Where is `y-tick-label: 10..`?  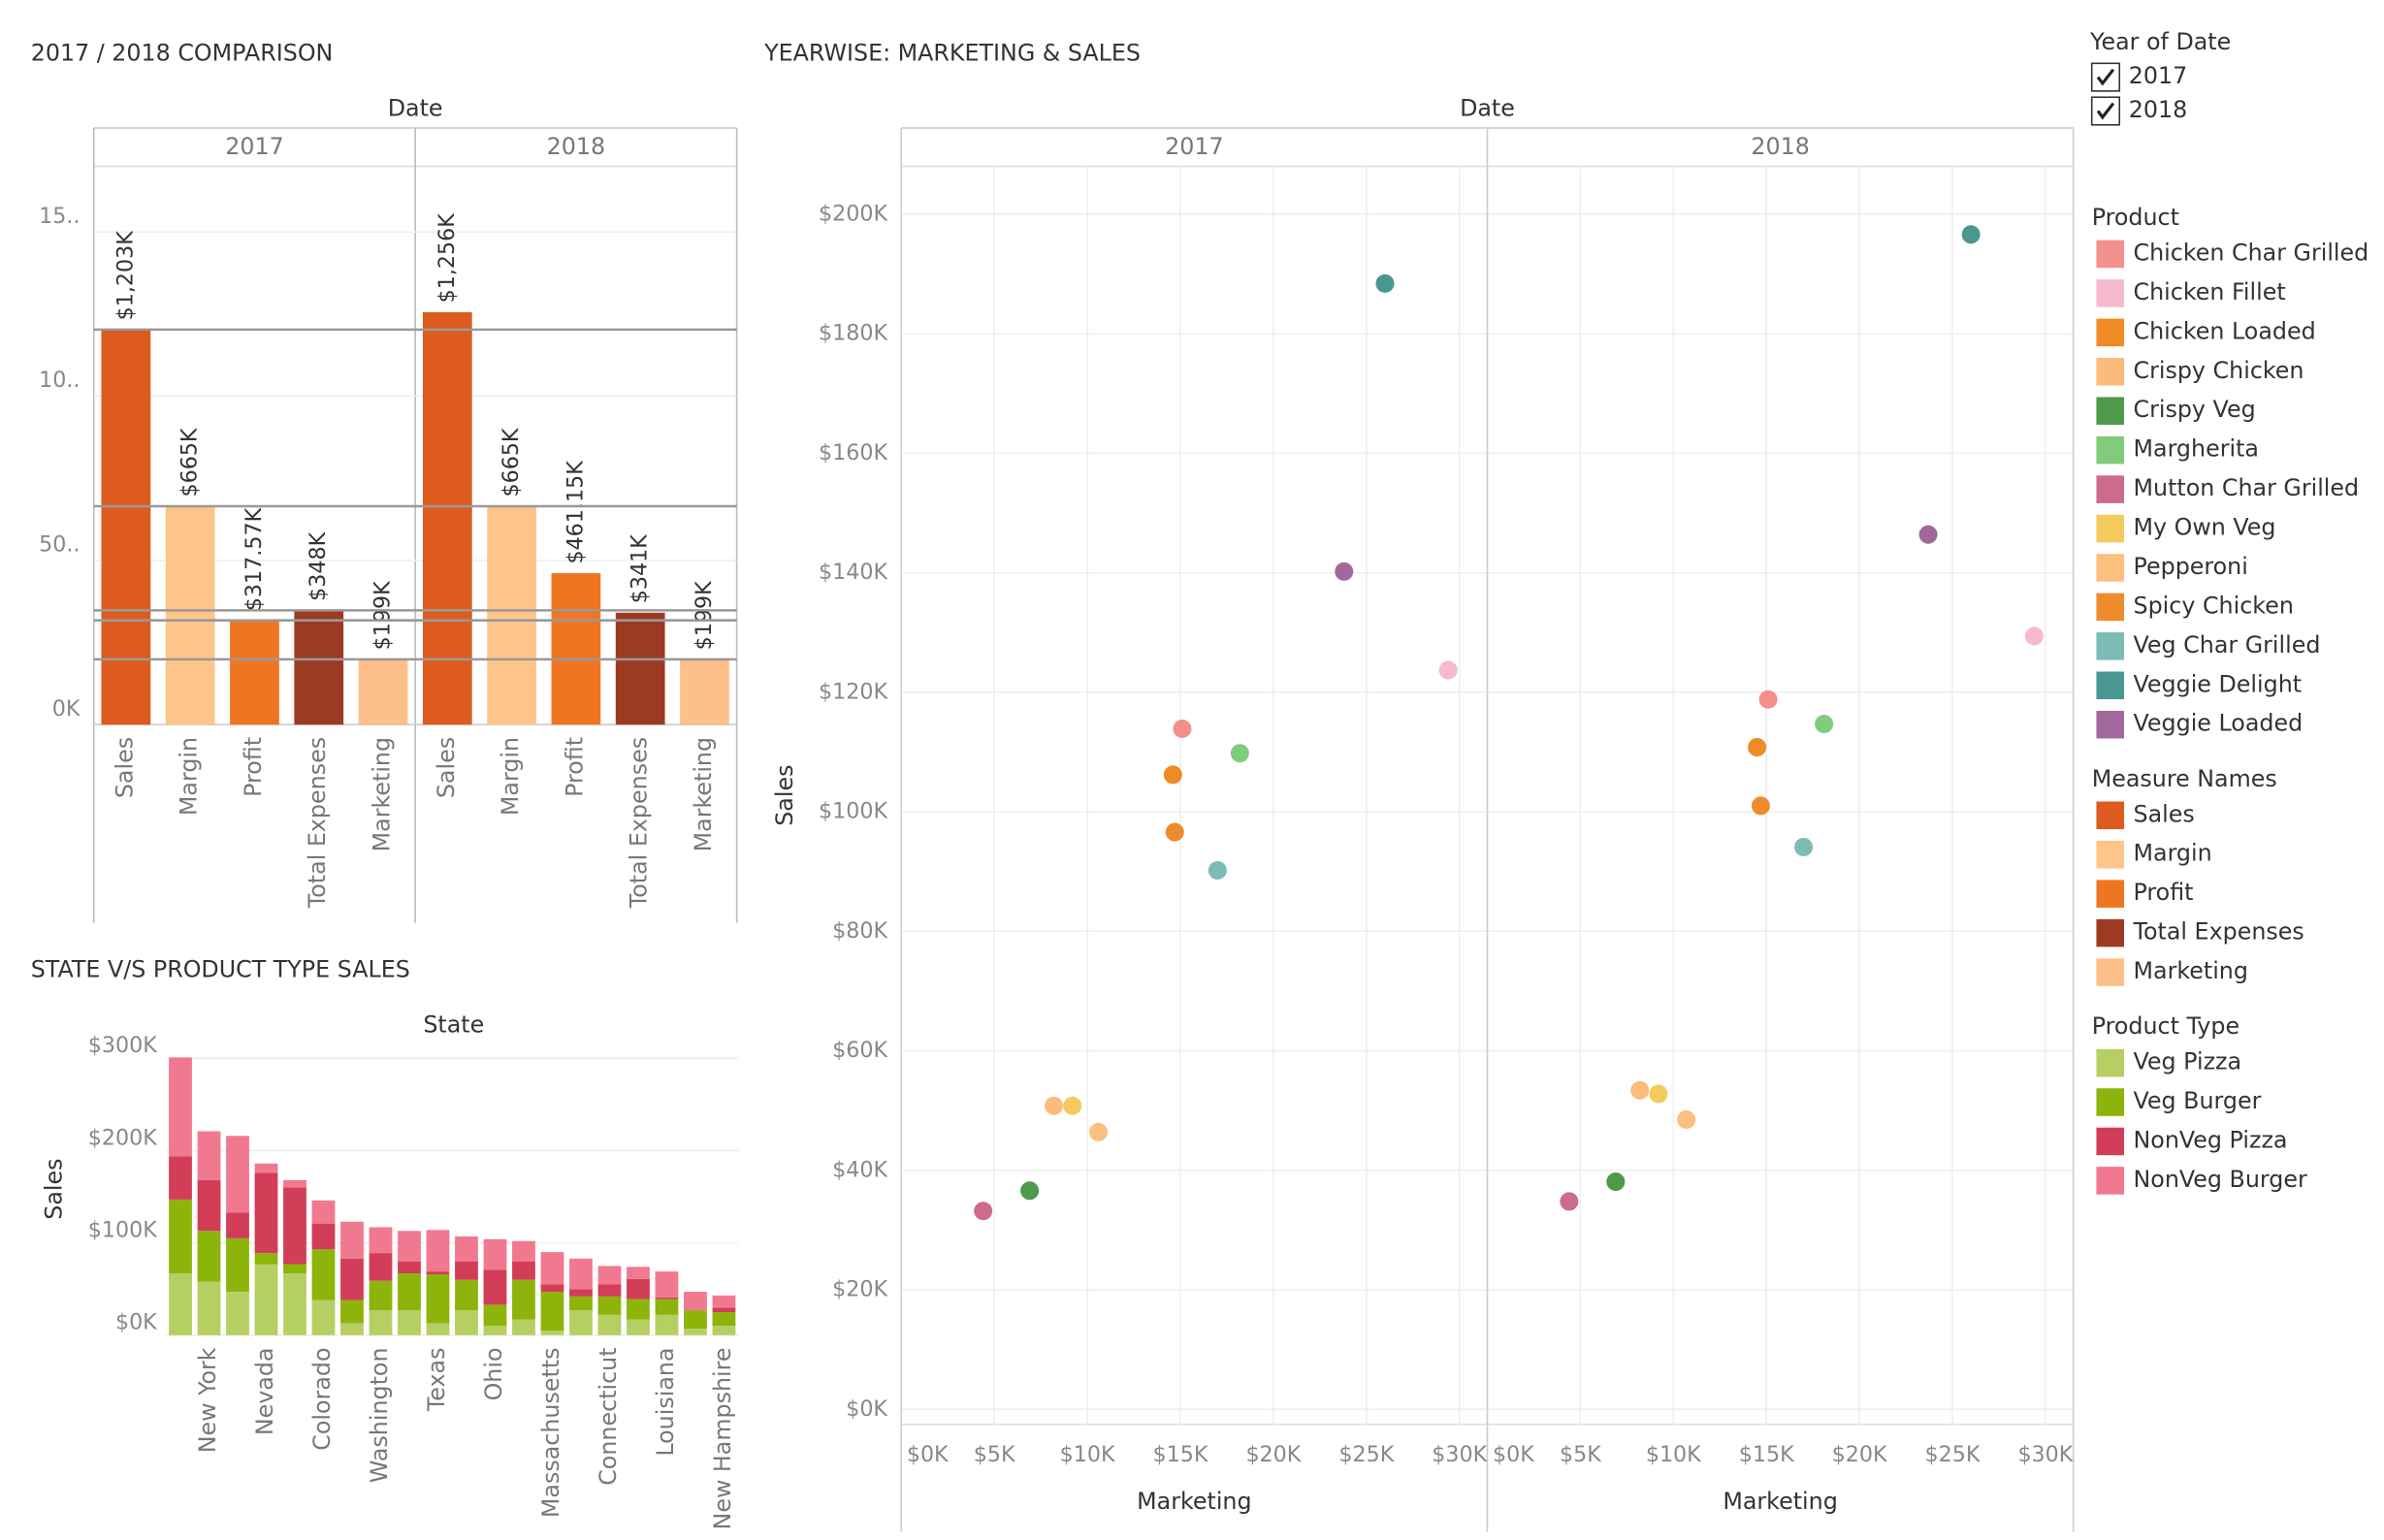
y-tick-label: 10.. is located at coordinates (59, 380).